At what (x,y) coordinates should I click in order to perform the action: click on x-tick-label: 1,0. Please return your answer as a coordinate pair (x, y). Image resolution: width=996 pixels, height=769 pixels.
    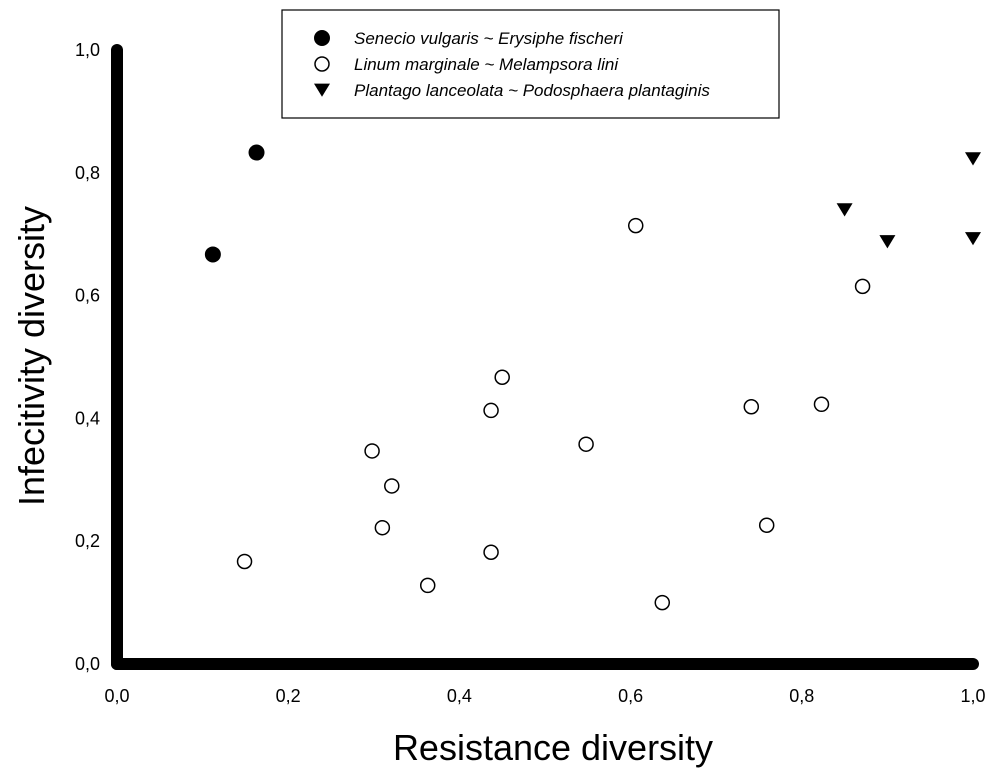
    Looking at the image, I should click on (972, 696).